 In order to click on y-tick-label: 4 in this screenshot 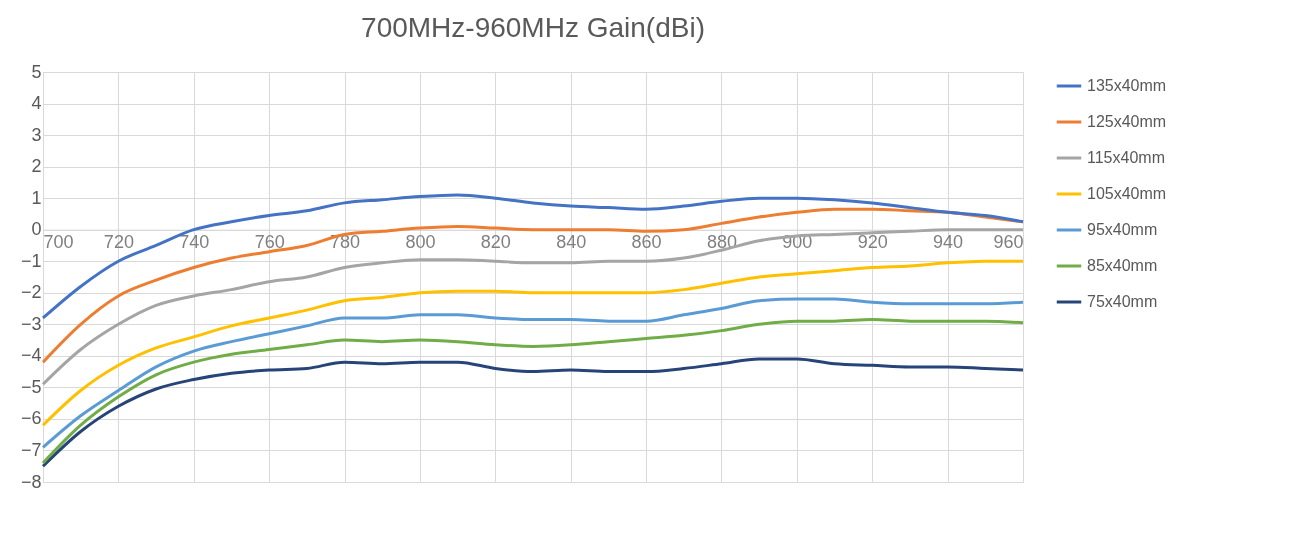, I will do `click(36, 103)`.